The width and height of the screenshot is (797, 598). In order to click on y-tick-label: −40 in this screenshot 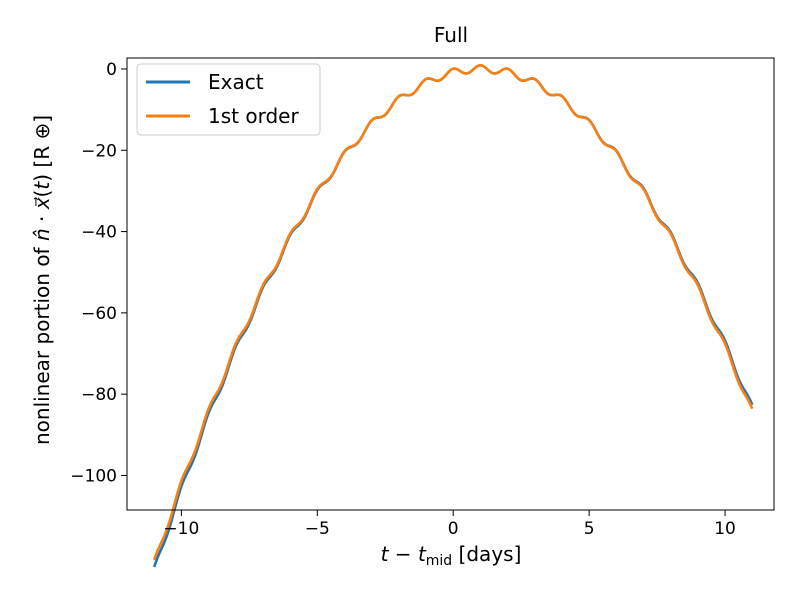, I will do `click(99, 233)`.